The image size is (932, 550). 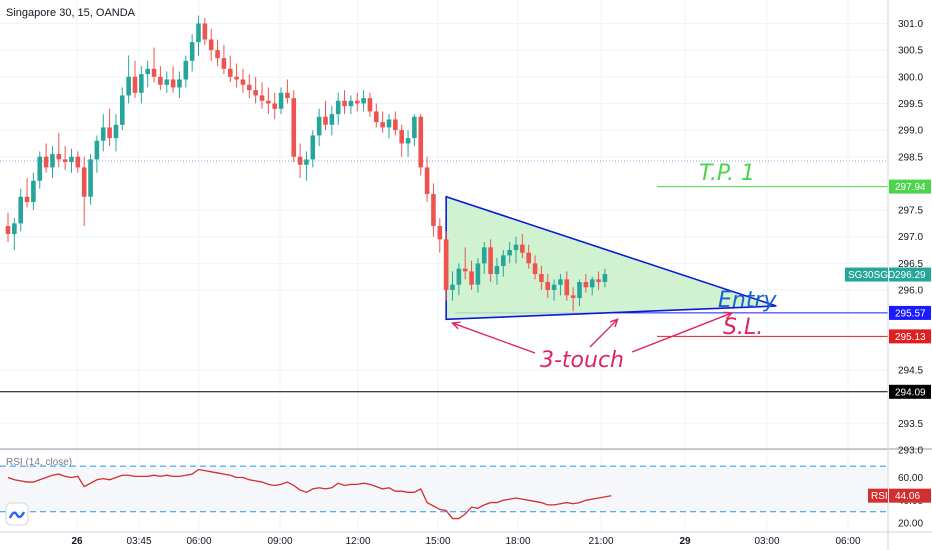 I want to click on x-tick-label: 15:00, so click(x=437, y=541).